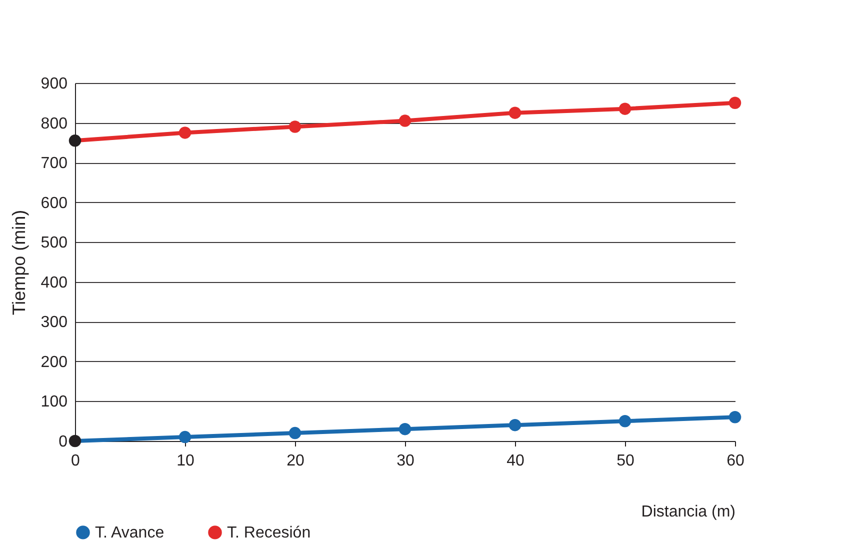 Image resolution: width=842 pixels, height=548 pixels. What do you see at coordinates (735, 461) in the screenshot?
I see `x-tick-label: 60` at bounding box center [735, 461].